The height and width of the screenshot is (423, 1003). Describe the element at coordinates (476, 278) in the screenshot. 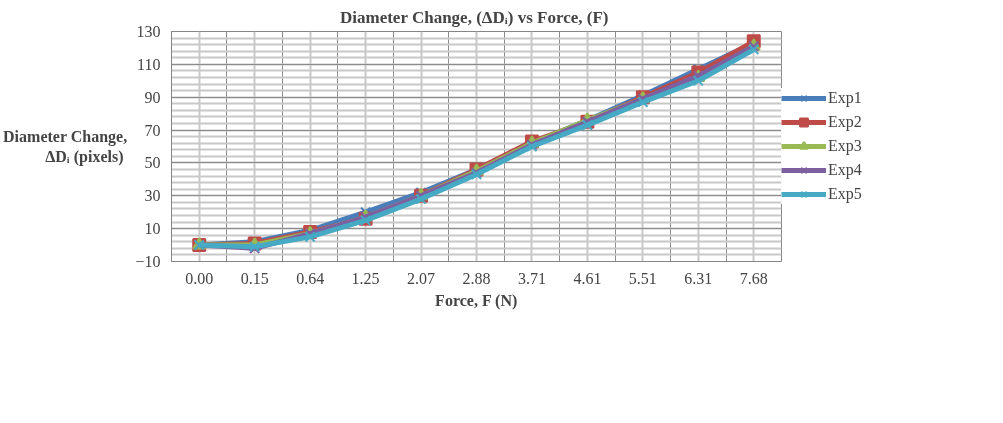

I see `x-tick-label: 2.88` at that location.